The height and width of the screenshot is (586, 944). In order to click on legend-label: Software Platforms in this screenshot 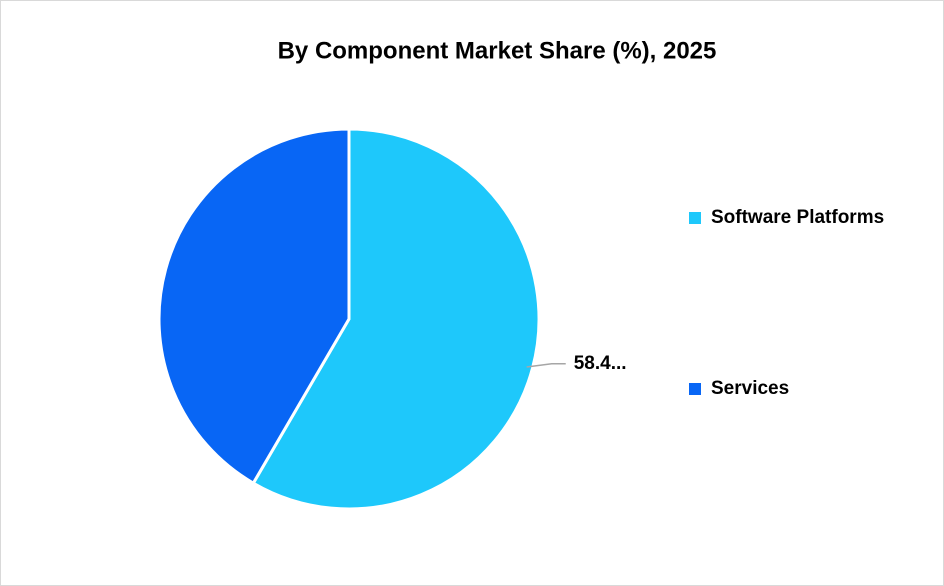, I will do `click(797, 217)`.